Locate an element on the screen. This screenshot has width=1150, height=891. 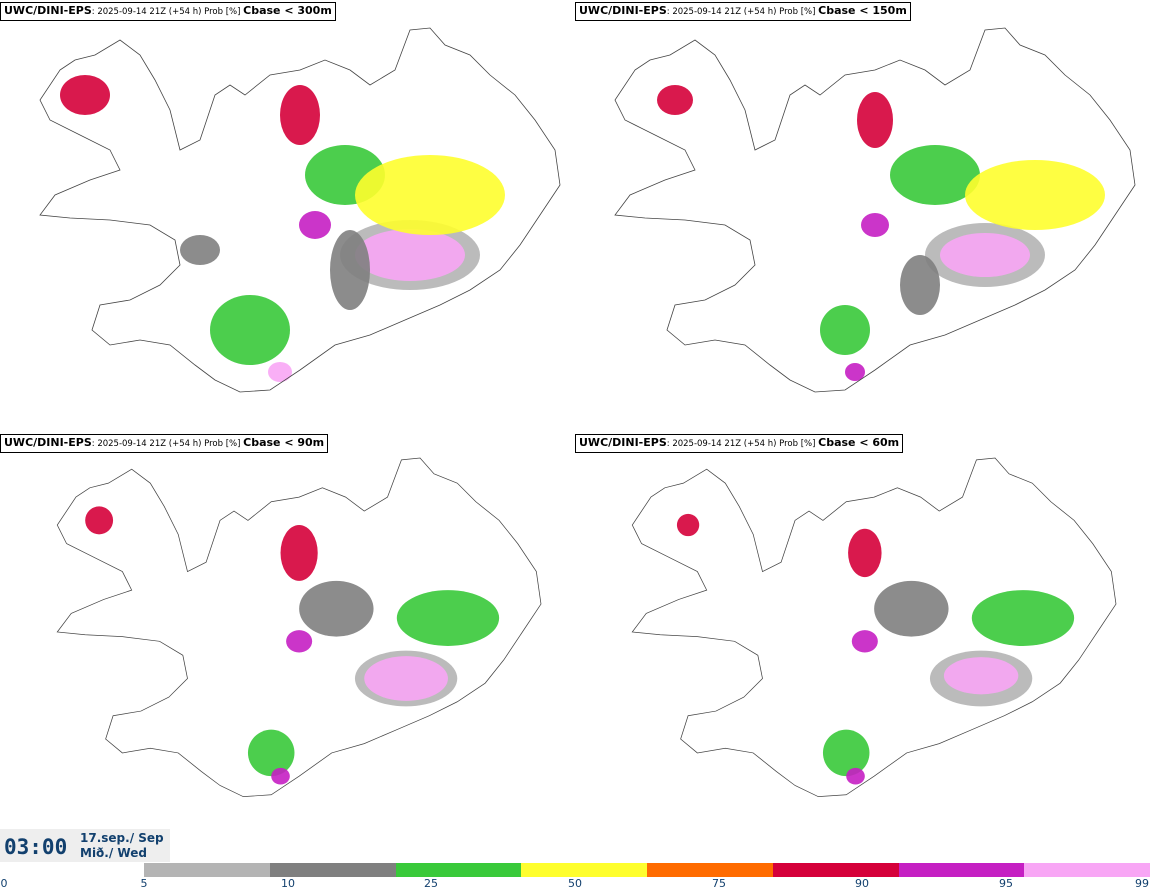
valid-hour: 03:00 is located at coordinates (36, 847).